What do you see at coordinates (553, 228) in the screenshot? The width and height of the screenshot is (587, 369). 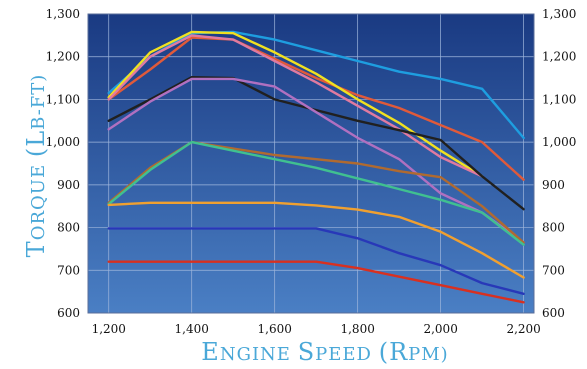 I see `y-tick-label-right: 800` at bounding box center [553, 228].